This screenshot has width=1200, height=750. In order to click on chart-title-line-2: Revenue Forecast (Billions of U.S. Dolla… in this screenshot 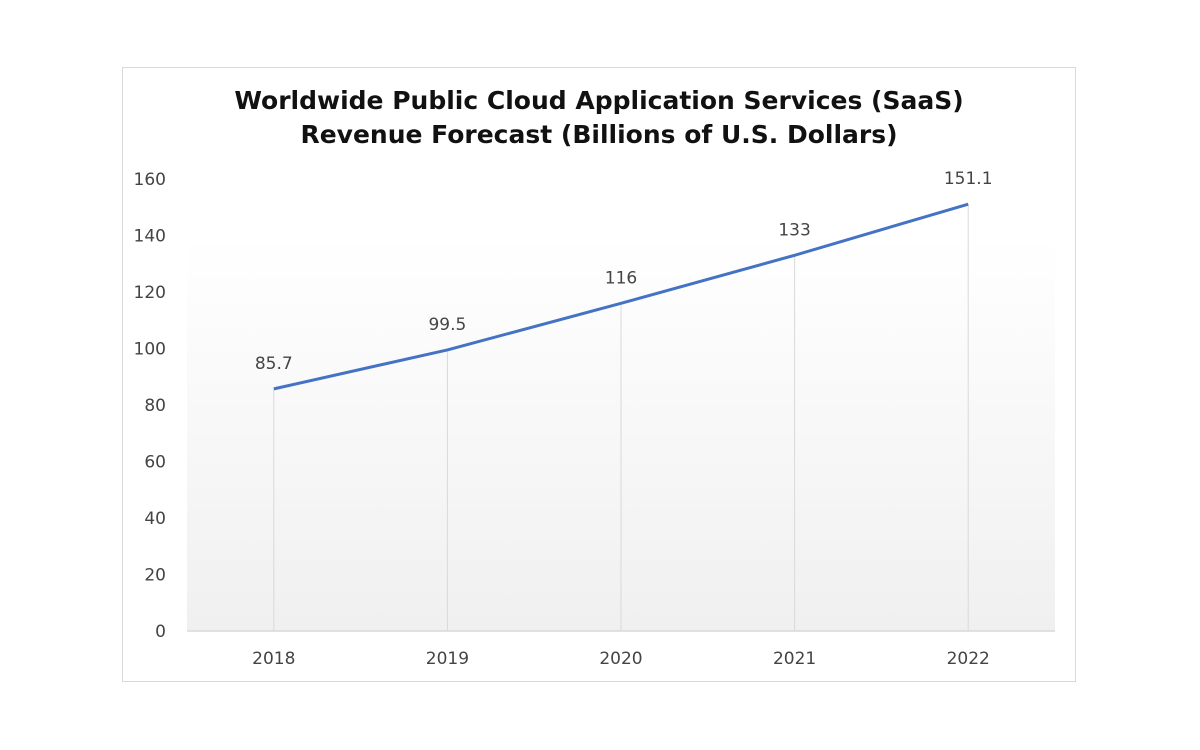, I will do `click(599, 134)`.